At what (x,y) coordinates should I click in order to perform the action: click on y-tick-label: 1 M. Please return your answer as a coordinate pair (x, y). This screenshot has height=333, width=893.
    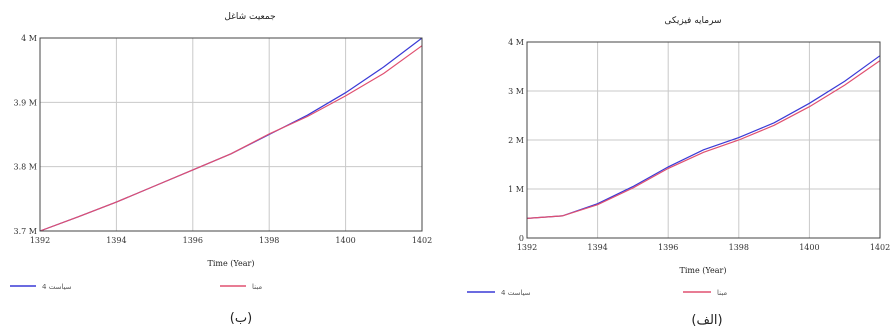
    Looking at the image, I should click on (516, 189).